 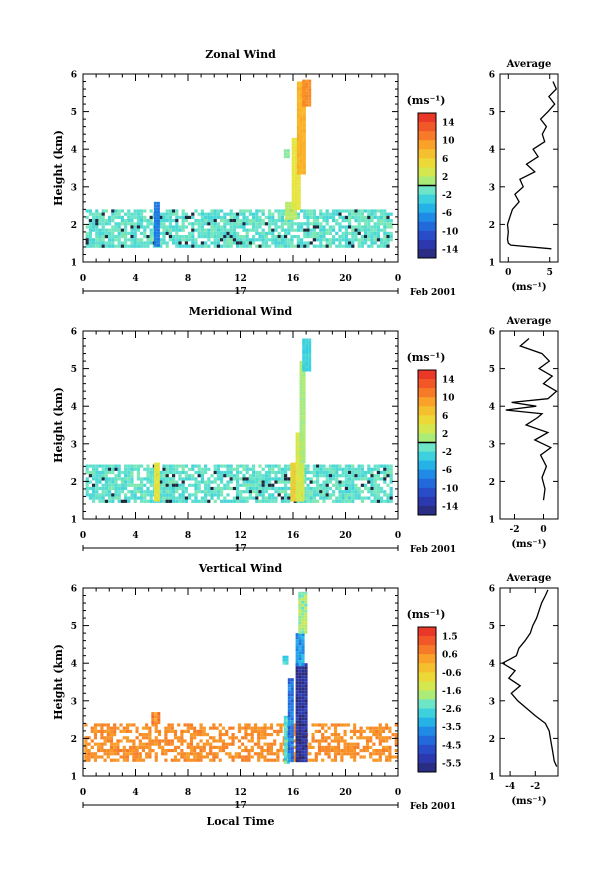 I want to click on x-tick-label: 0, so click(x=83, y=536).